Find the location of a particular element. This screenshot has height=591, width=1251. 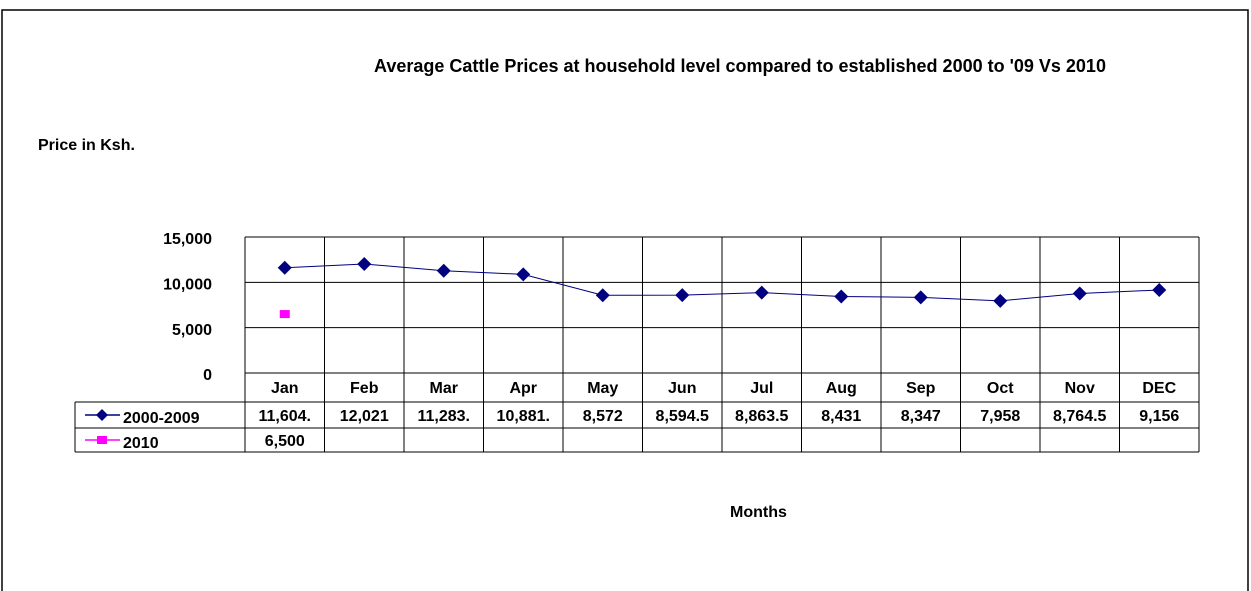

legend-label: 2010 is located at coordinates (141, 443).